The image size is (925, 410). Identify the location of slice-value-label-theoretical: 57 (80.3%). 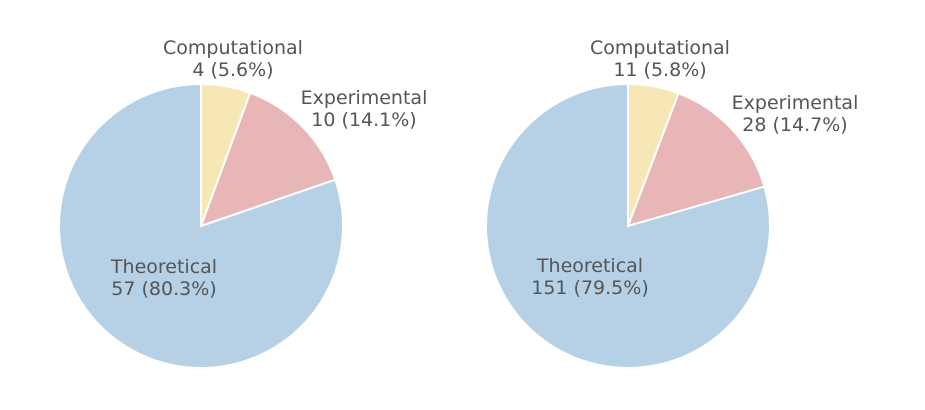
(163, 289).